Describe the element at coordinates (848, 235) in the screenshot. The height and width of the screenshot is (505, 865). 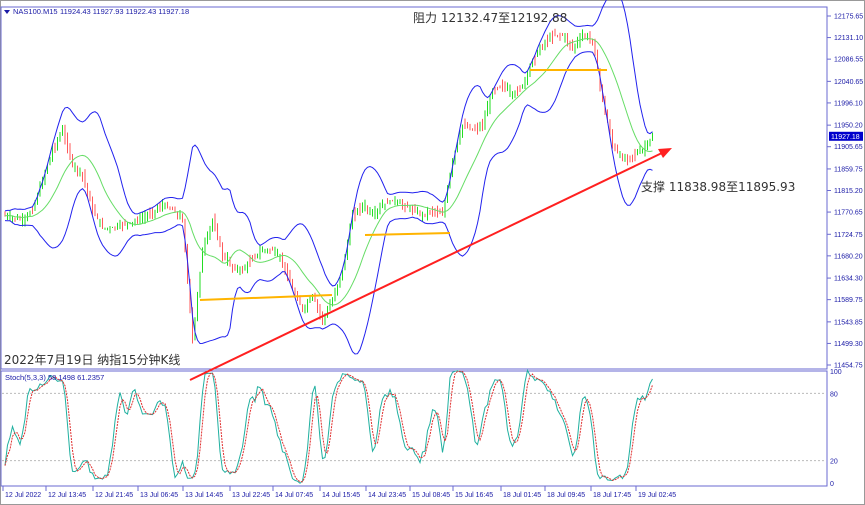
I see `price-tick-label: 11724.75` at that location.